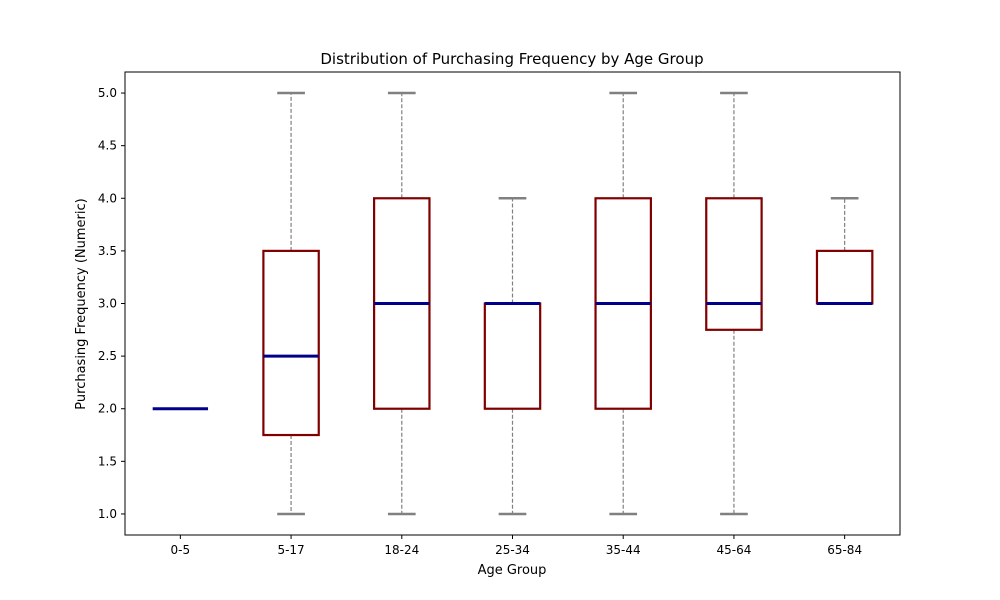 Image resolution: width=1000 pixels, height=600 pixels. Describe the element at coordinates (107, 251) in the screenshot. I see `y-tick-label: 3.5` at that location.